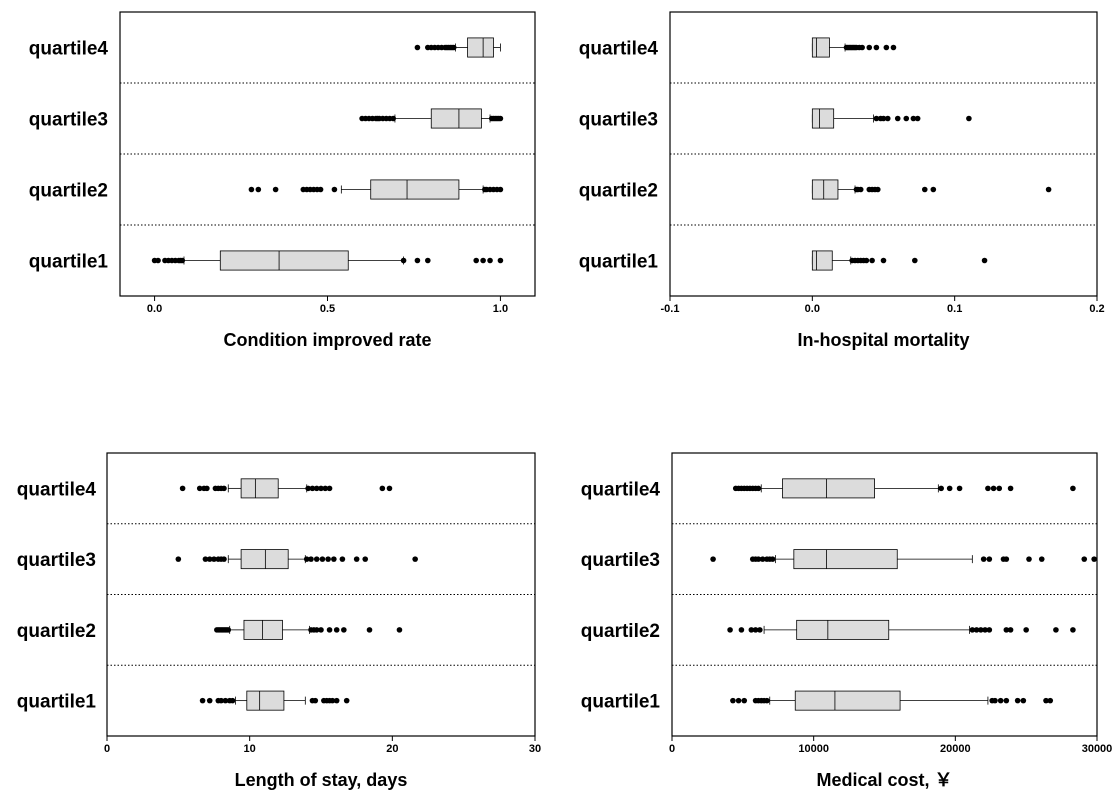  I want to click on x-tick-label: 30, so click(535, 749).